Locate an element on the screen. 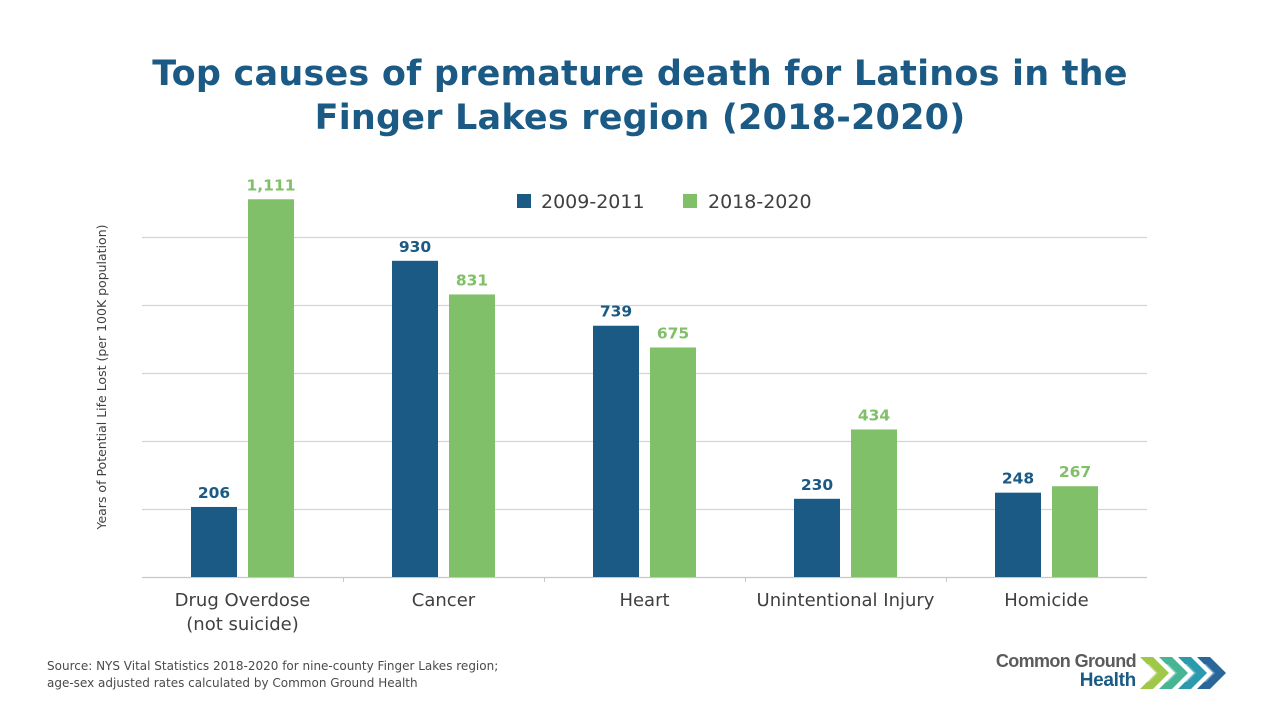 This screenshot has width=1280, height=710. data-label-2018-2020: 267 is located at coordinates (1075, 472).